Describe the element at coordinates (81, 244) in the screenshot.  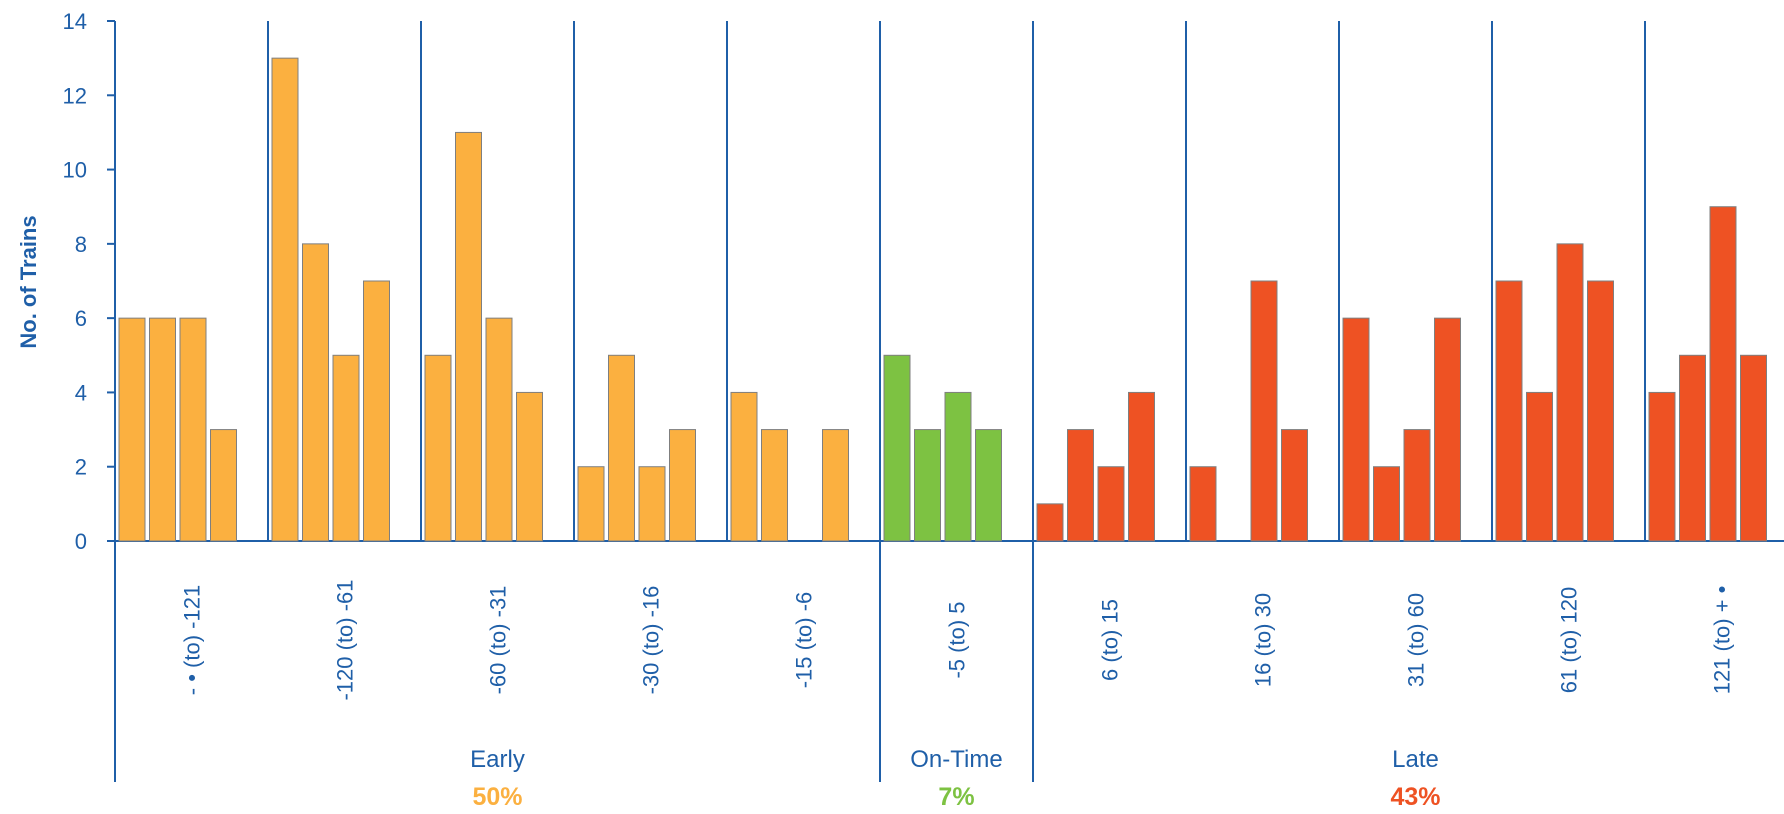
I see `y-tick-label: 8` at that location.